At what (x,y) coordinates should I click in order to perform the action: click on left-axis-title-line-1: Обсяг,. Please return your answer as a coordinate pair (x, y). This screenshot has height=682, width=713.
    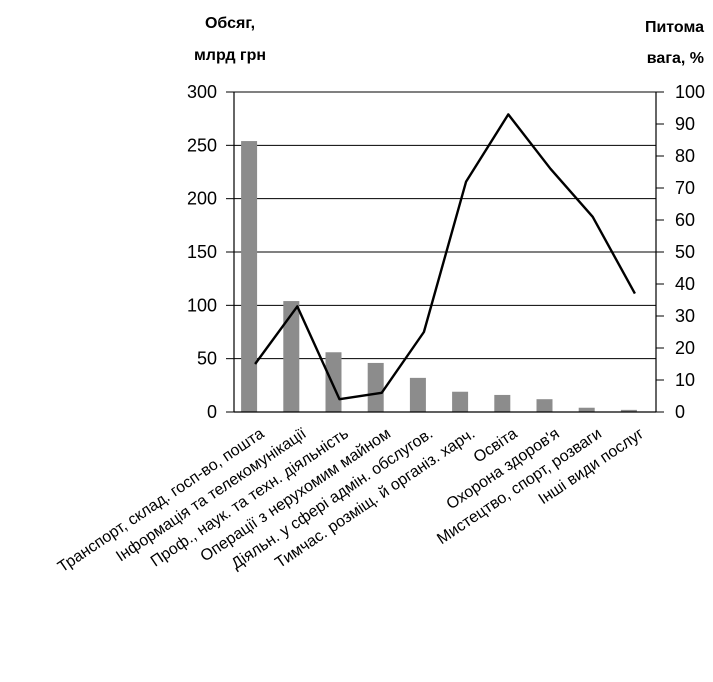
    Looking at the image, I should click on (230, 23).